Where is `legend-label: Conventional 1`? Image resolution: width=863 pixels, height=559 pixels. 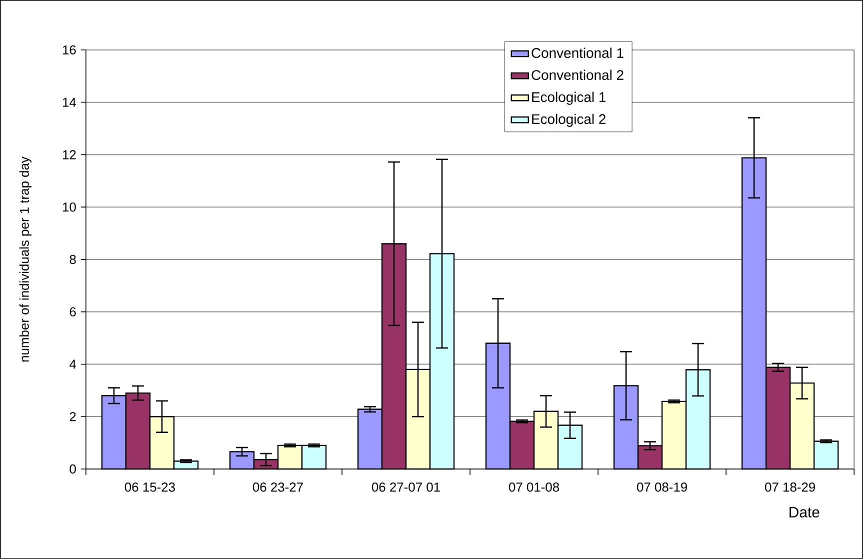 legend-label: Conventional 1 is located at coordinates (578, 53).